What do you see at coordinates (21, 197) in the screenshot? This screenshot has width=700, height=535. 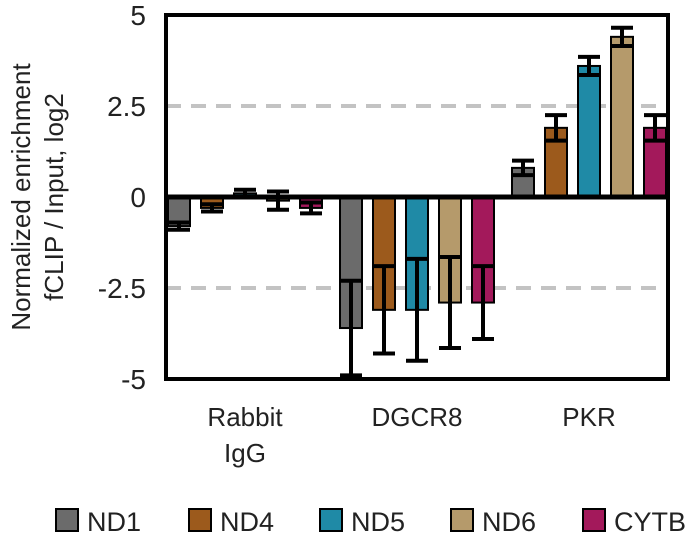 I see `y-axis-title-line-1: Normalized enrichment` at bounding box center [21, 197].